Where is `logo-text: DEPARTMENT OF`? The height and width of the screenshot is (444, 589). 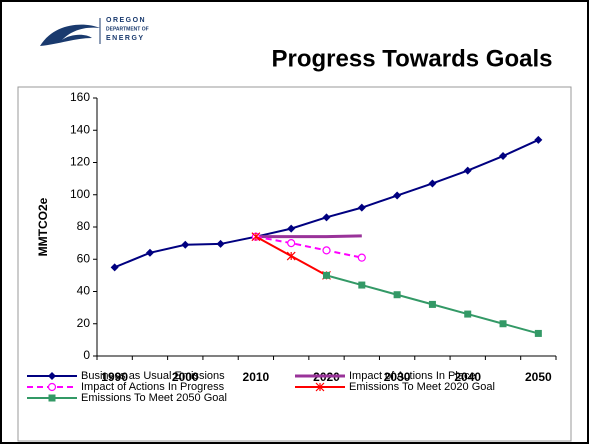 logo-text: DEPARTMENT OF is located at coordinates (127, 29).